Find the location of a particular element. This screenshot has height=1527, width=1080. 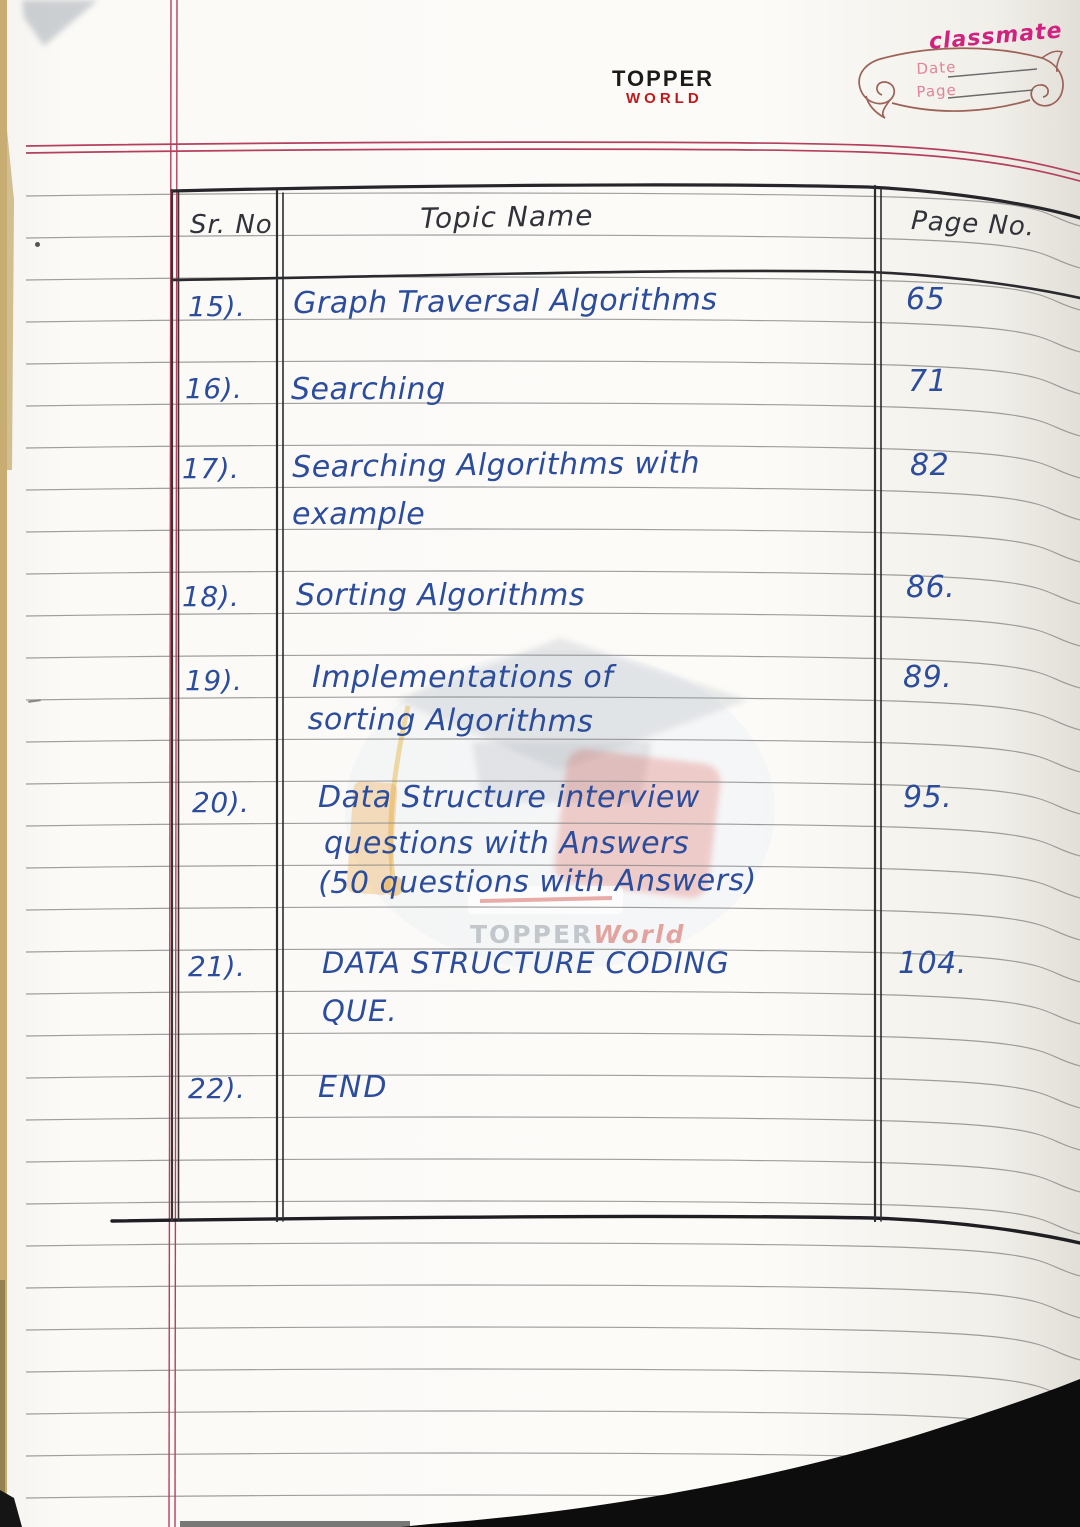

date-label: Date is located at coordinates (936, 67).